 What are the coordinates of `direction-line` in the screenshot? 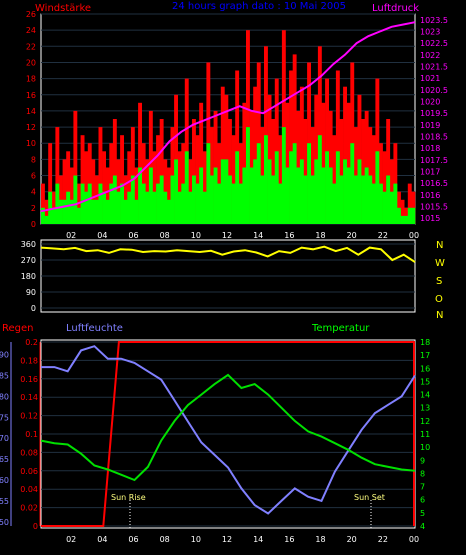 It's located at (228, 254).